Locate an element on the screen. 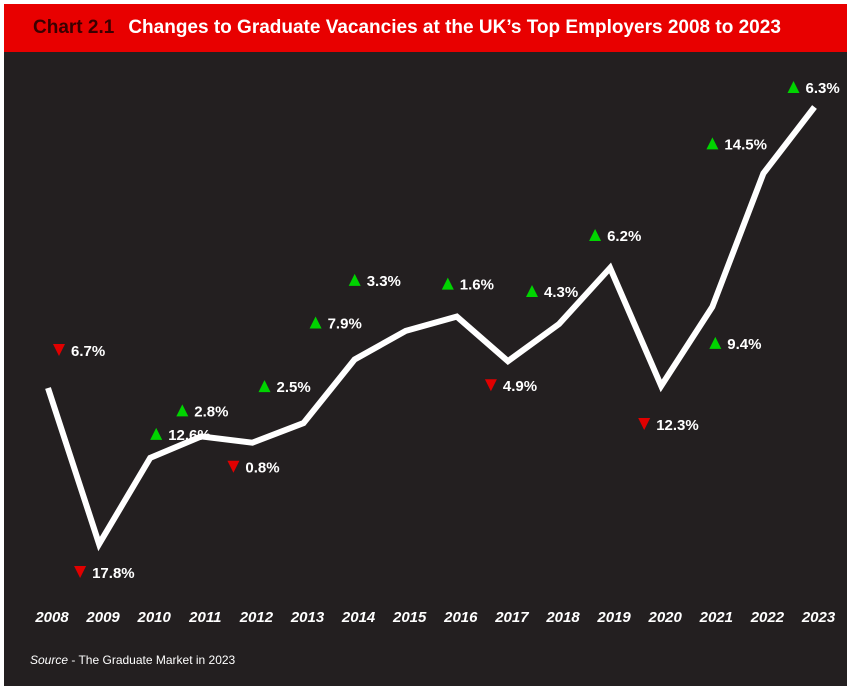 The height and width of the screenshot is (690, 851). x-tick-label: 2012 is located at coordinates (256, 617).